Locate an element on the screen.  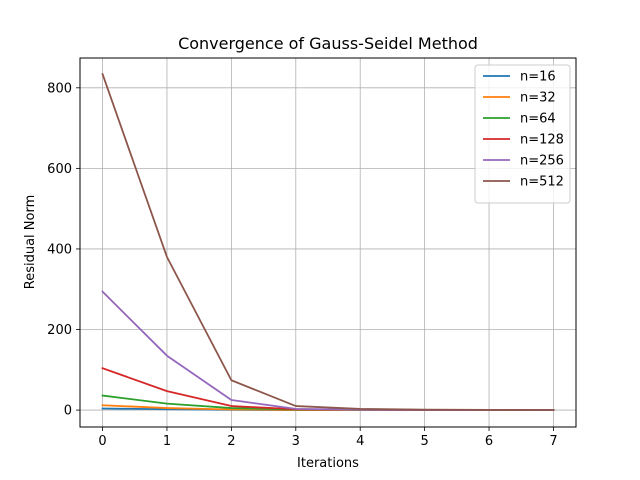
legend: n=16 n=32 n=64 n=128 n=256 n=512 is located at coordinates (522, 134).